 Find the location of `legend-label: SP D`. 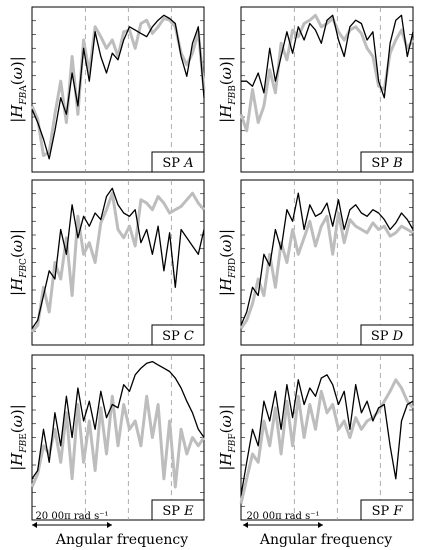

legend-label: SP D is located at coordinates (387, 336).